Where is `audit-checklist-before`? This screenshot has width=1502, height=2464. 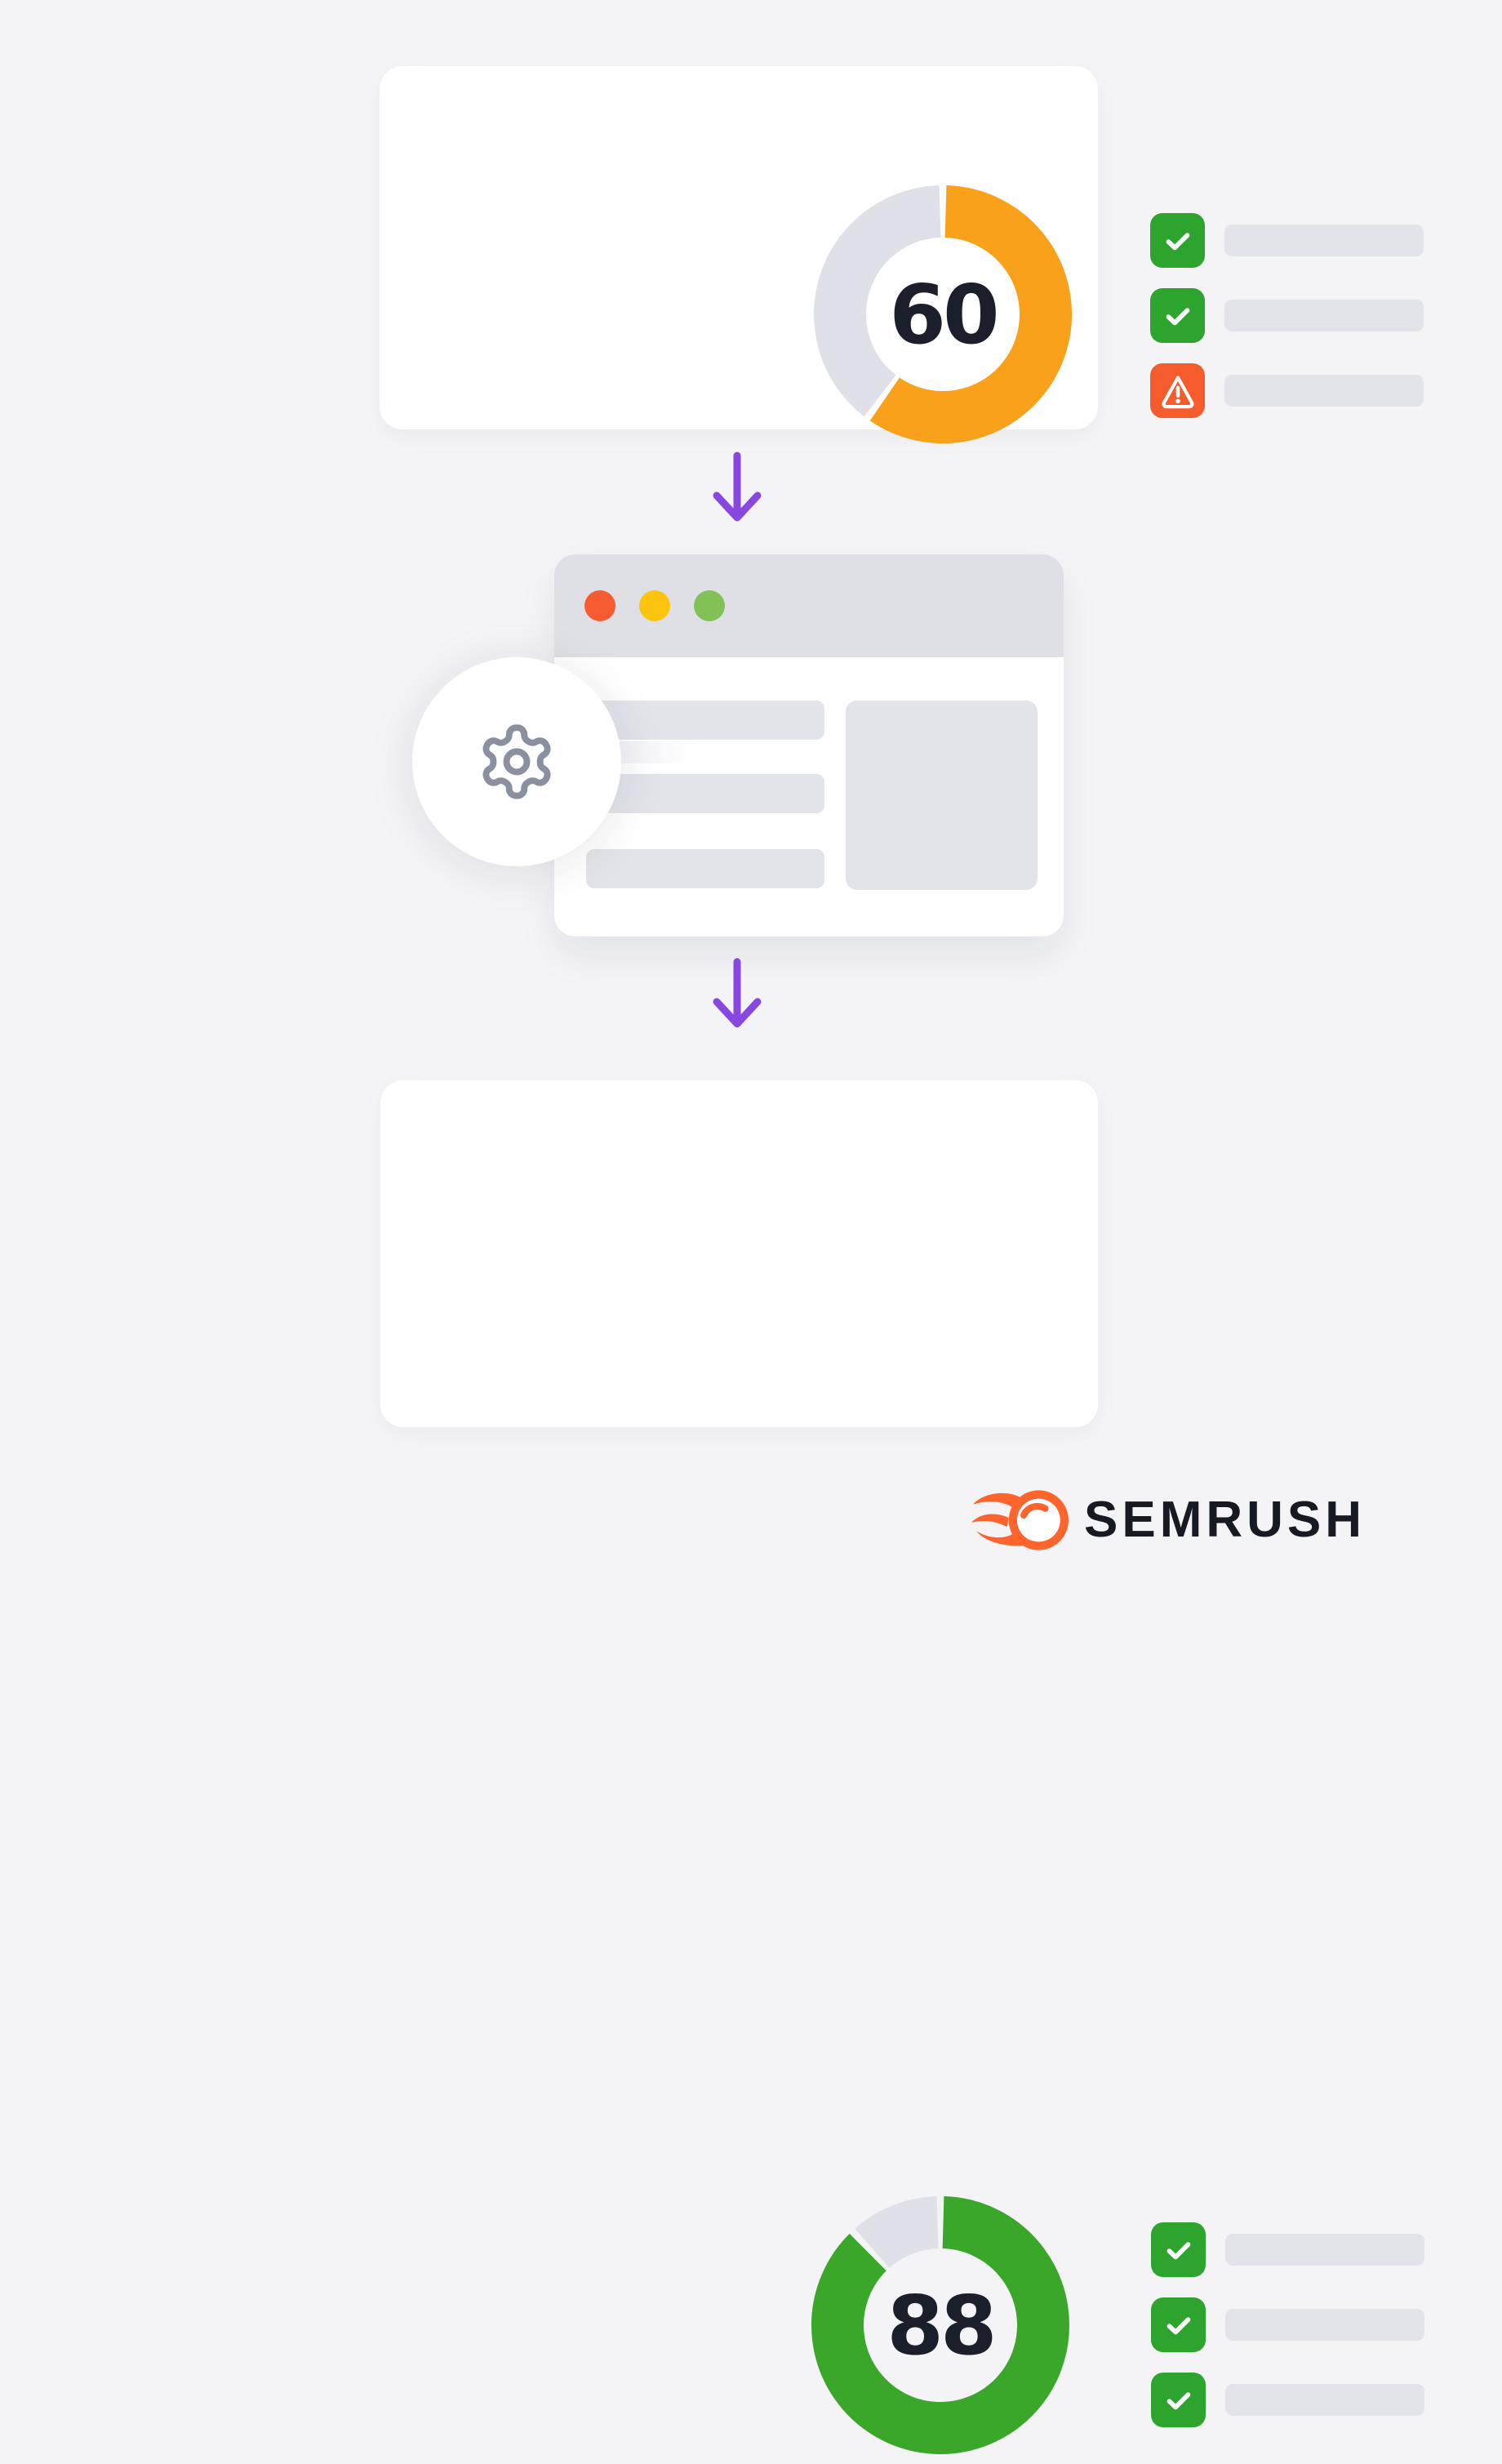
audit-checklist-before is located at coordinates (1297, 325).